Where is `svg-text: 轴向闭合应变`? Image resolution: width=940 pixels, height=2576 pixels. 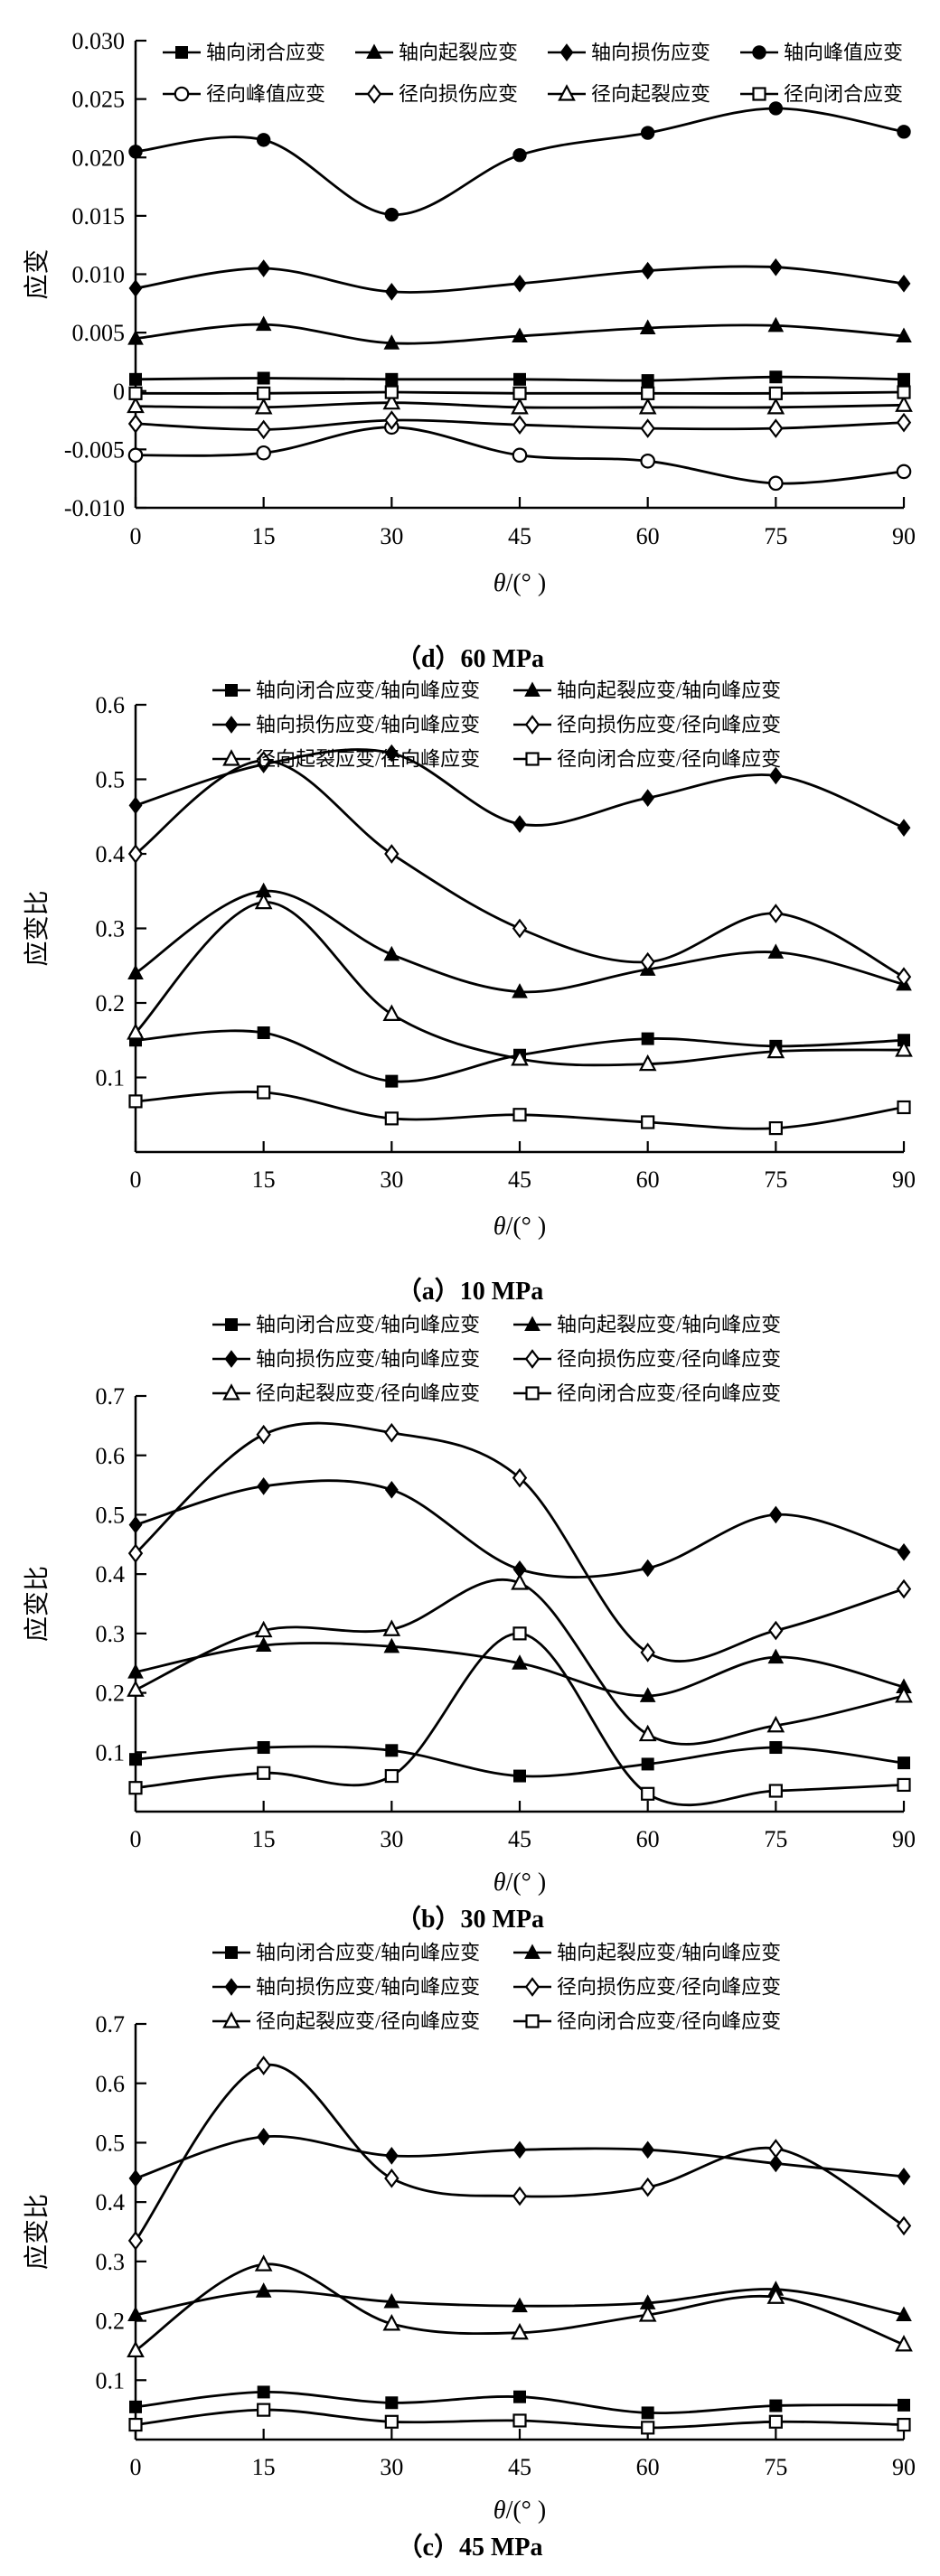 svg-text: 轴向闭合应变 is located at coordinates (265, 53).